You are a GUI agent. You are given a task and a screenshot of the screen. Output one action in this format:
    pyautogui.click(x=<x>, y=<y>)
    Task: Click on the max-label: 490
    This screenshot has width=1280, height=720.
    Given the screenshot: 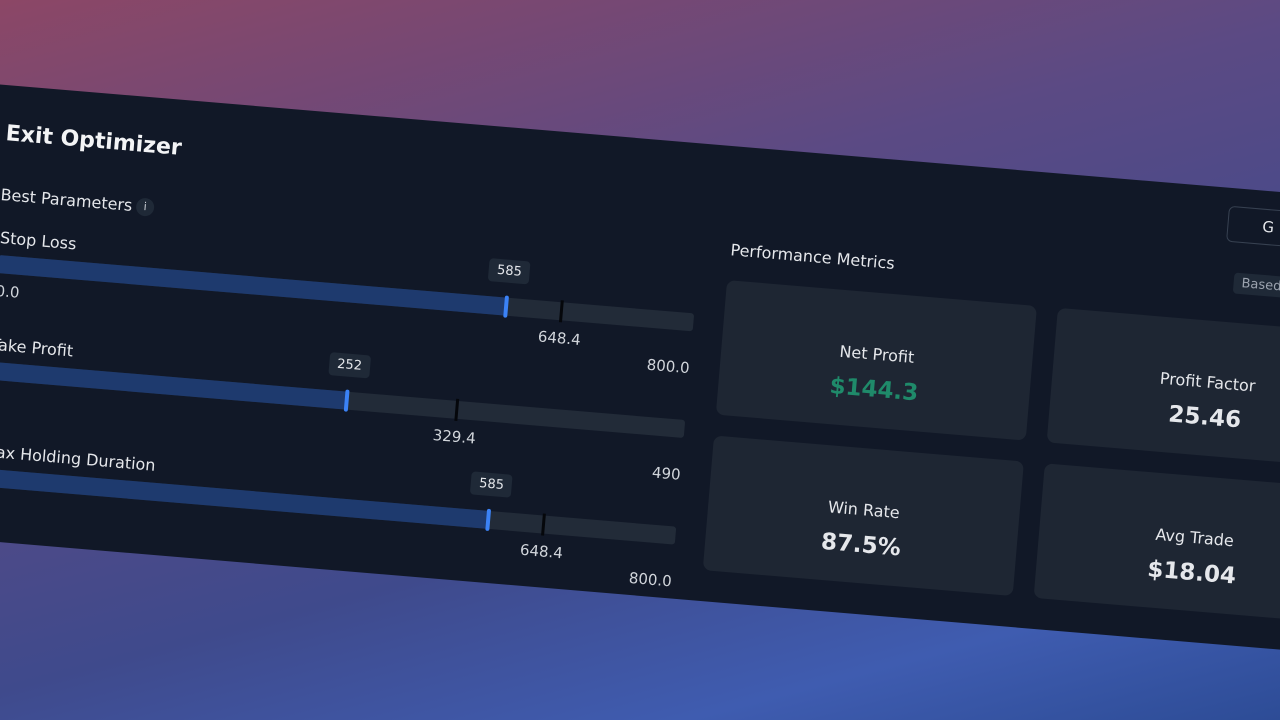 What is the action you would take?
    pyautogui.click(x=666, y=473)
    